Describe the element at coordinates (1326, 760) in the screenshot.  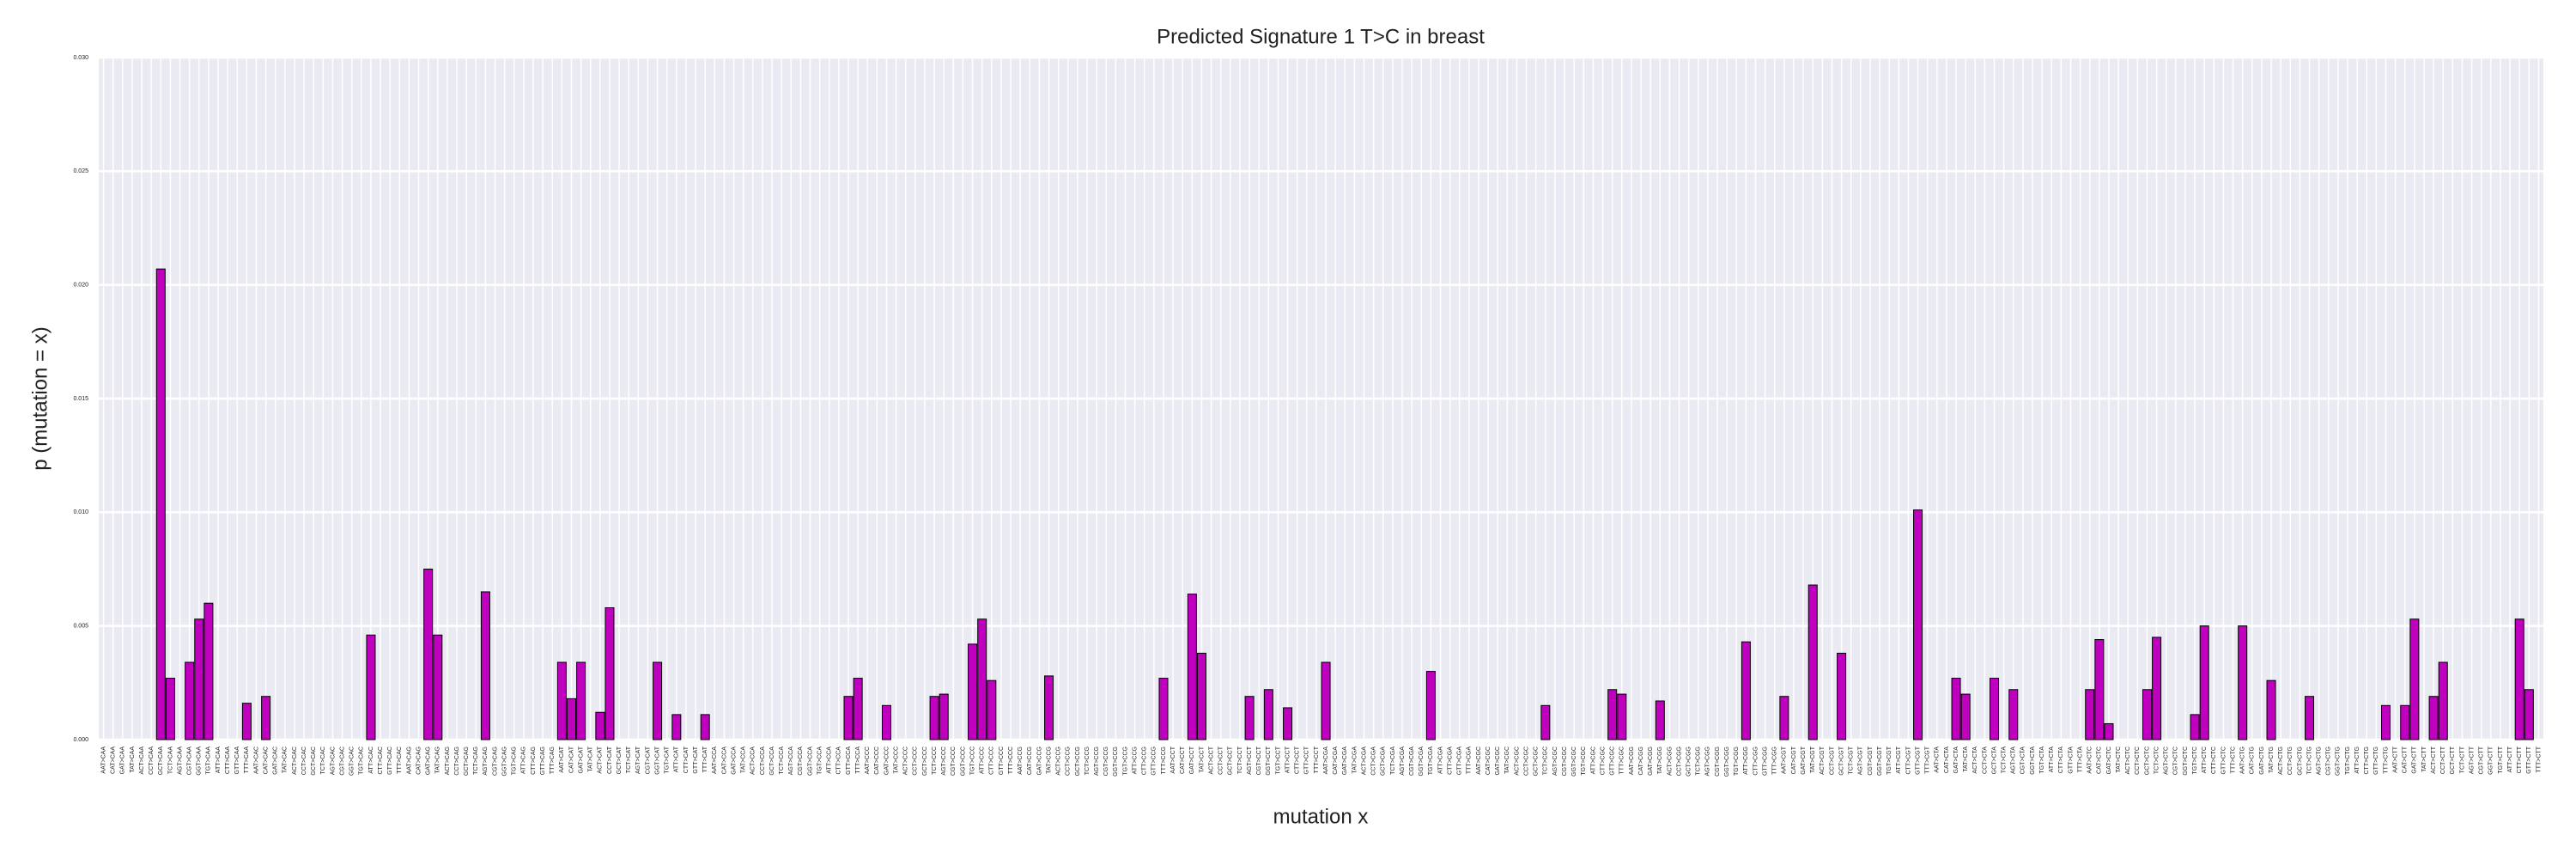
I see `x-tick-label: AAT>CGA` at that location.